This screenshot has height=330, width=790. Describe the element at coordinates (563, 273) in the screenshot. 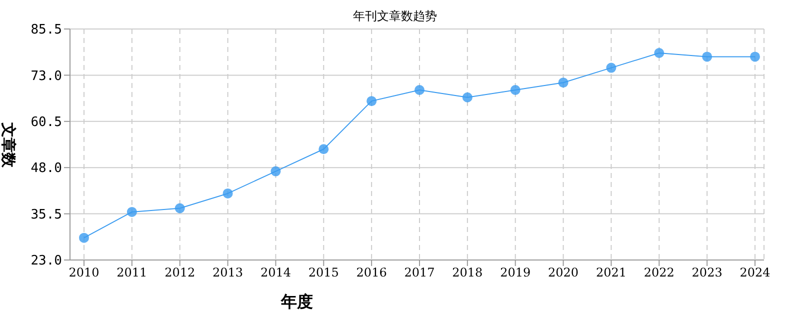

I see `x-tick-label: 2020` at that location.